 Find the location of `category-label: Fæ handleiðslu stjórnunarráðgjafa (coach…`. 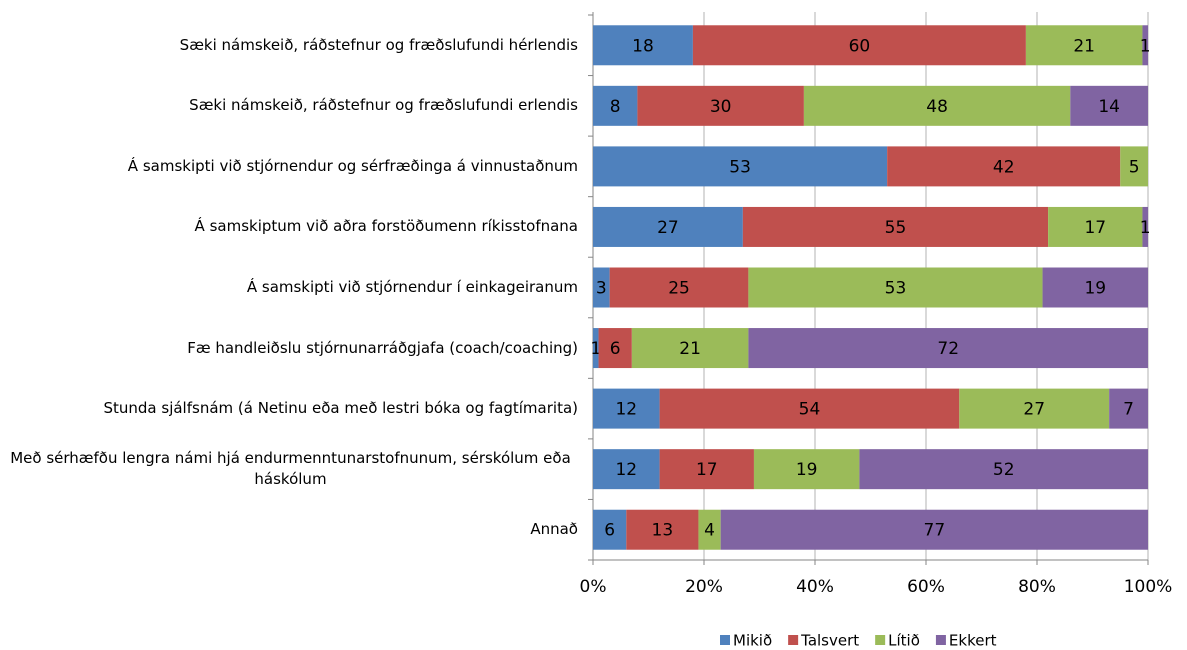

category-label: Fæ handleiðslu stjórnunarráðgjafa (coach… is located at coordinates (289, 348).